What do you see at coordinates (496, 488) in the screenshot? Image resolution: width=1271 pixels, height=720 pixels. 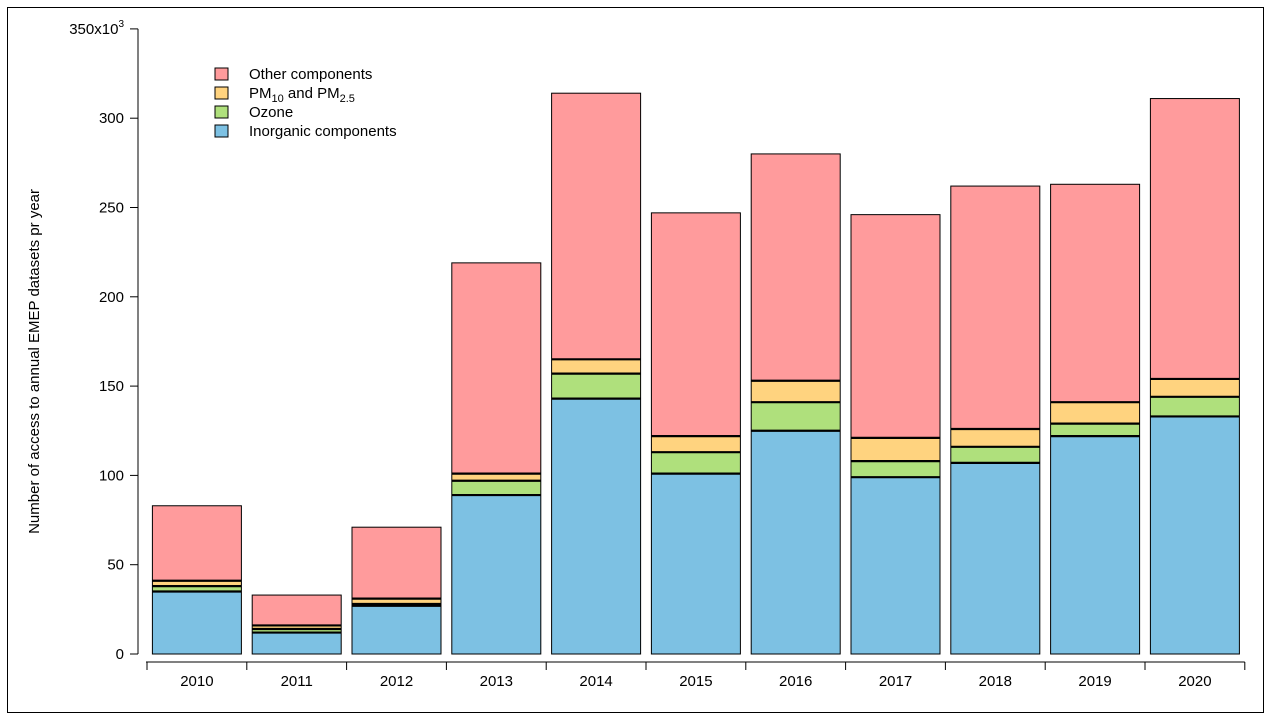 I see `bar-segment-ozone-2013` at bounding box center [496, 488].